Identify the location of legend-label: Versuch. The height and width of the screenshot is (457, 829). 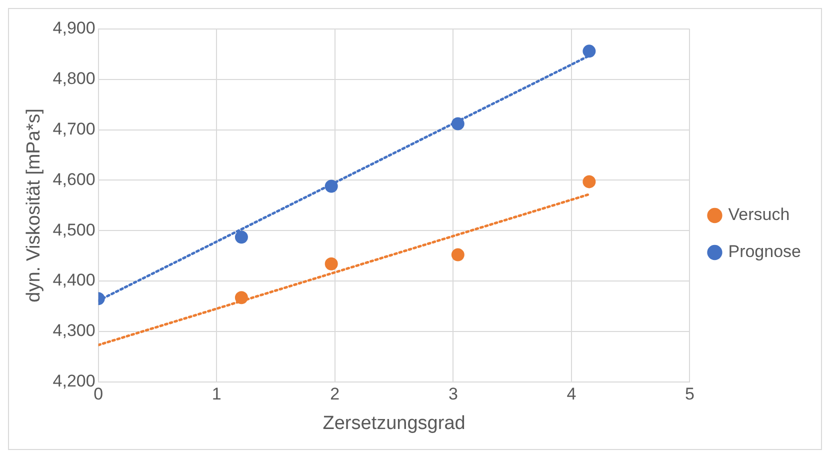
(759, 214).